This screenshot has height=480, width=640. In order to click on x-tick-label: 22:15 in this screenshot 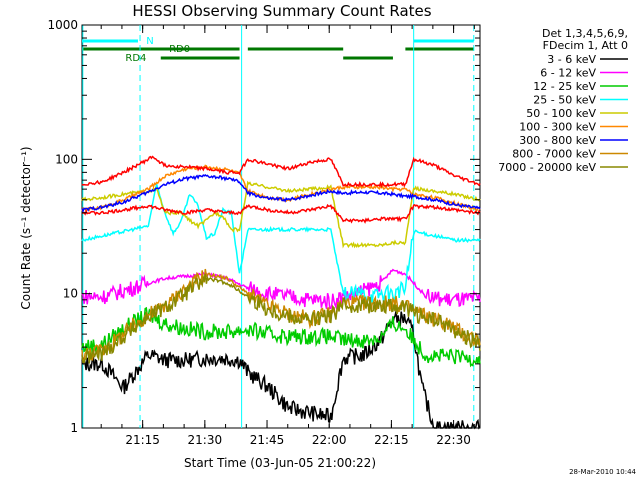, I will do `click(391, 440)`.